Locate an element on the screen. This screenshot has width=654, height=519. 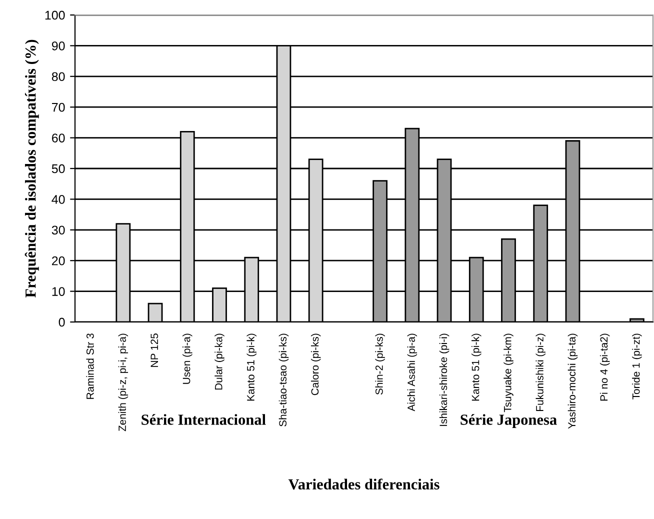
x-tick-label: Zenith (pi-z, pi-i, pi-a) is located at coordinates (123, 383).